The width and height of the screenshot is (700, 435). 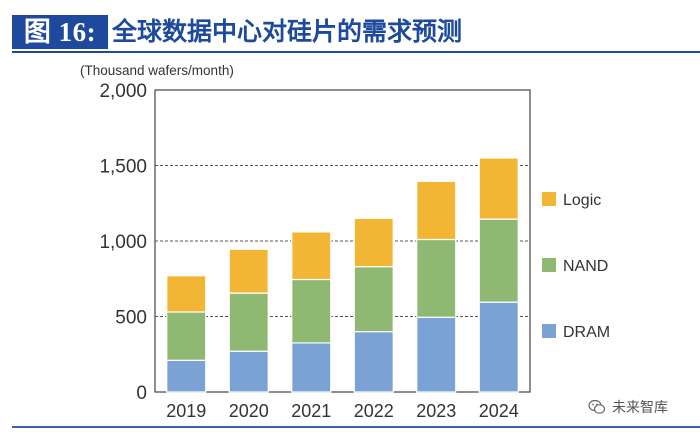 I want to click on figure-label: 图 16:, so click(x=60, y=32).